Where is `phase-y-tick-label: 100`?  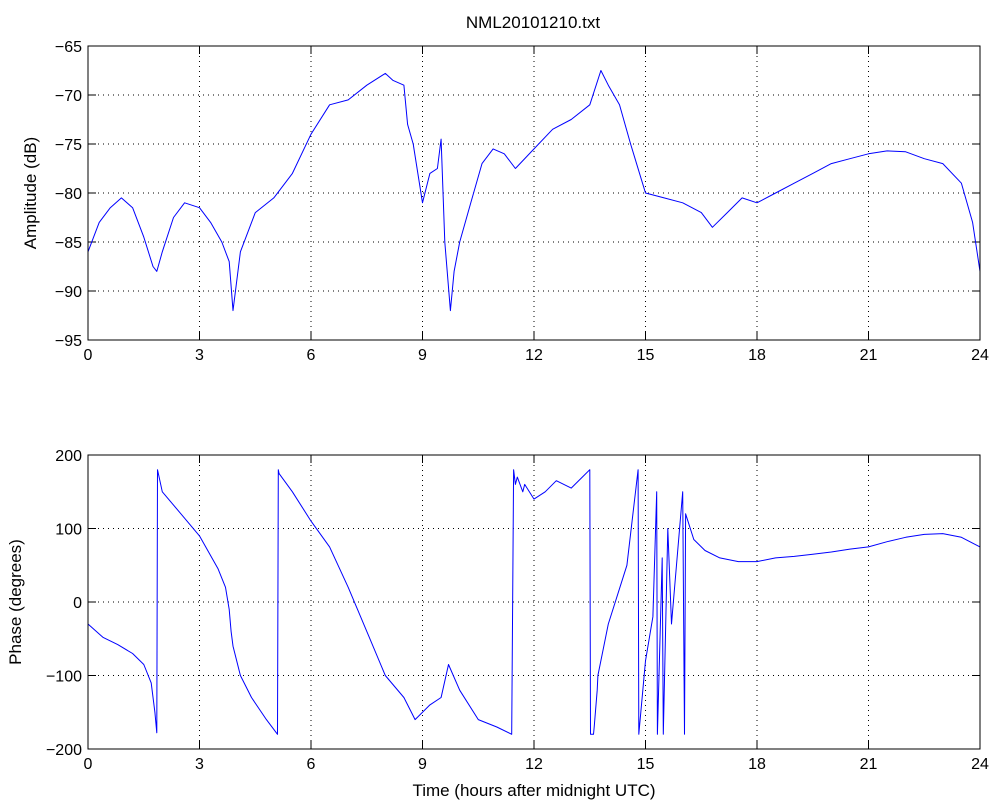
phase-y-tick-label: 100 is located at coordinates (68, 530).